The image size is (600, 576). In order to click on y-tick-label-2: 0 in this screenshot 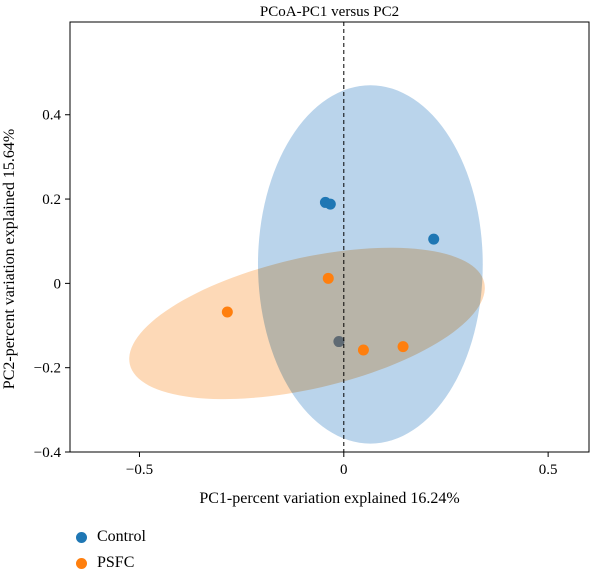, I will do `click(58, 284)`.